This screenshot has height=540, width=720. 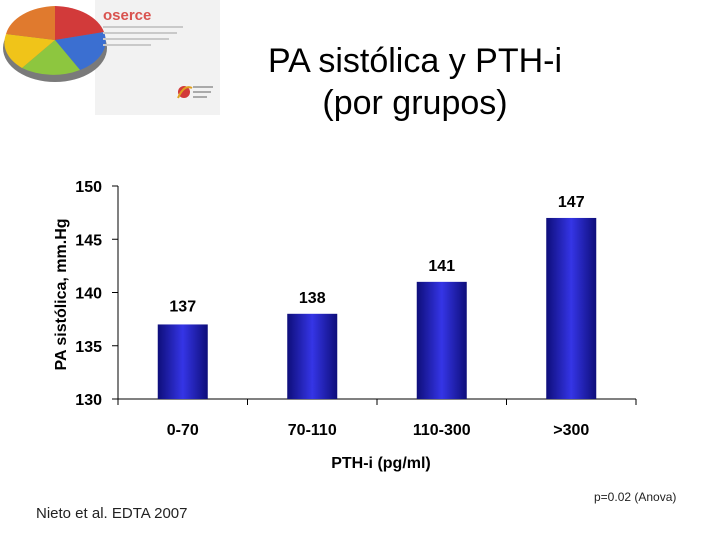 I want to click on oserce-logo: oserce, so click(x=111, y=57).